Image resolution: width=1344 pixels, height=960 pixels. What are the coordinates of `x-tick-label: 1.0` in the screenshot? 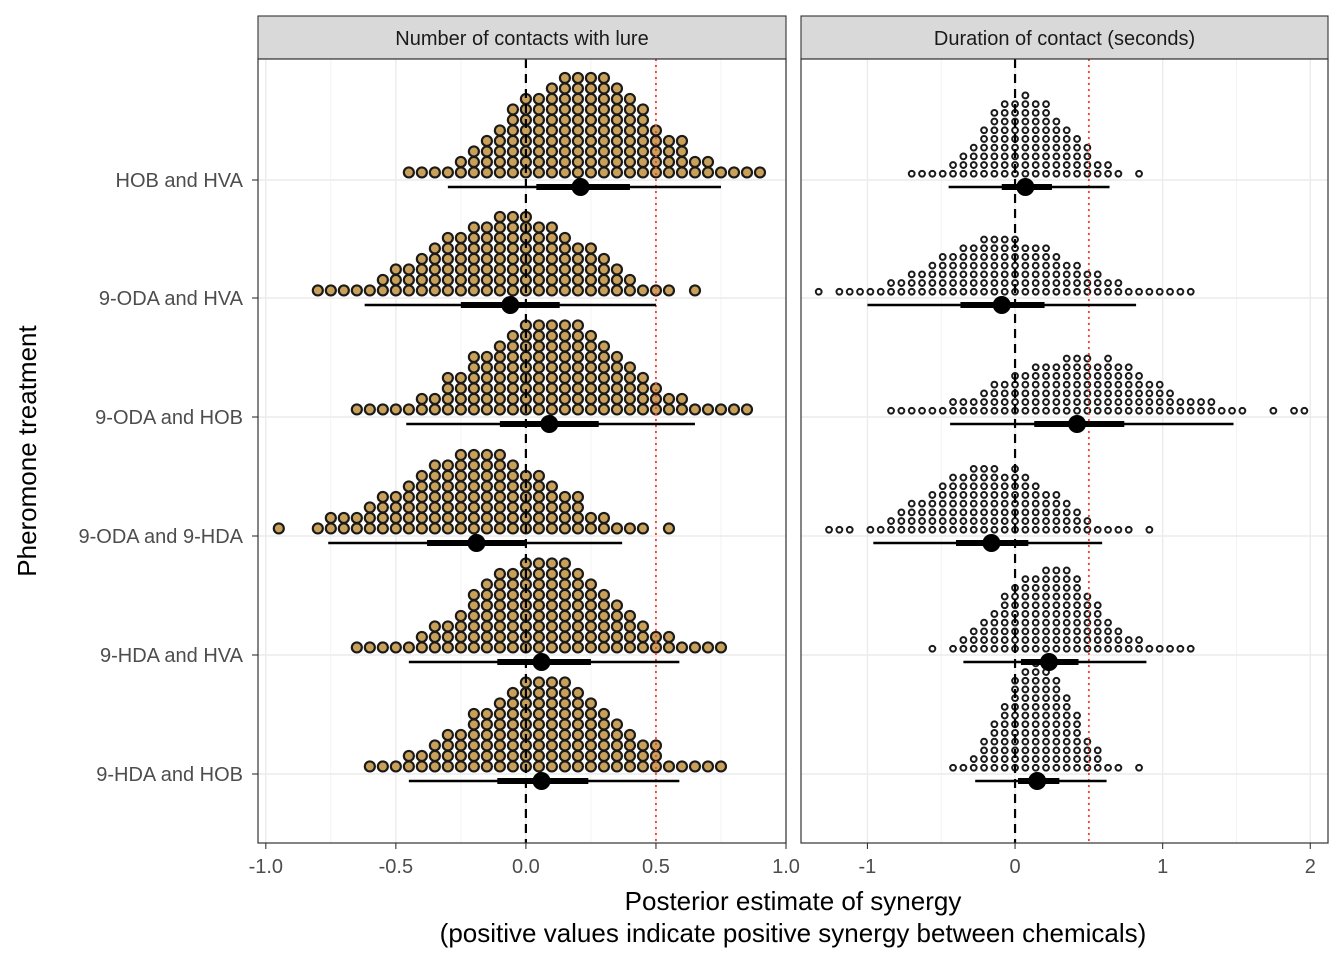 It's located at (786, 867).